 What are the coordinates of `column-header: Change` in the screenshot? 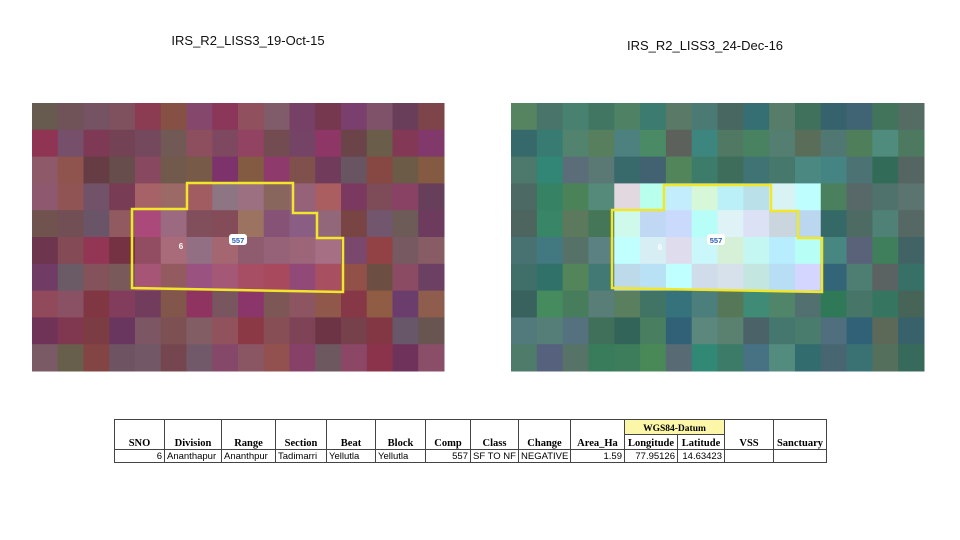 It's located at (544, 434).